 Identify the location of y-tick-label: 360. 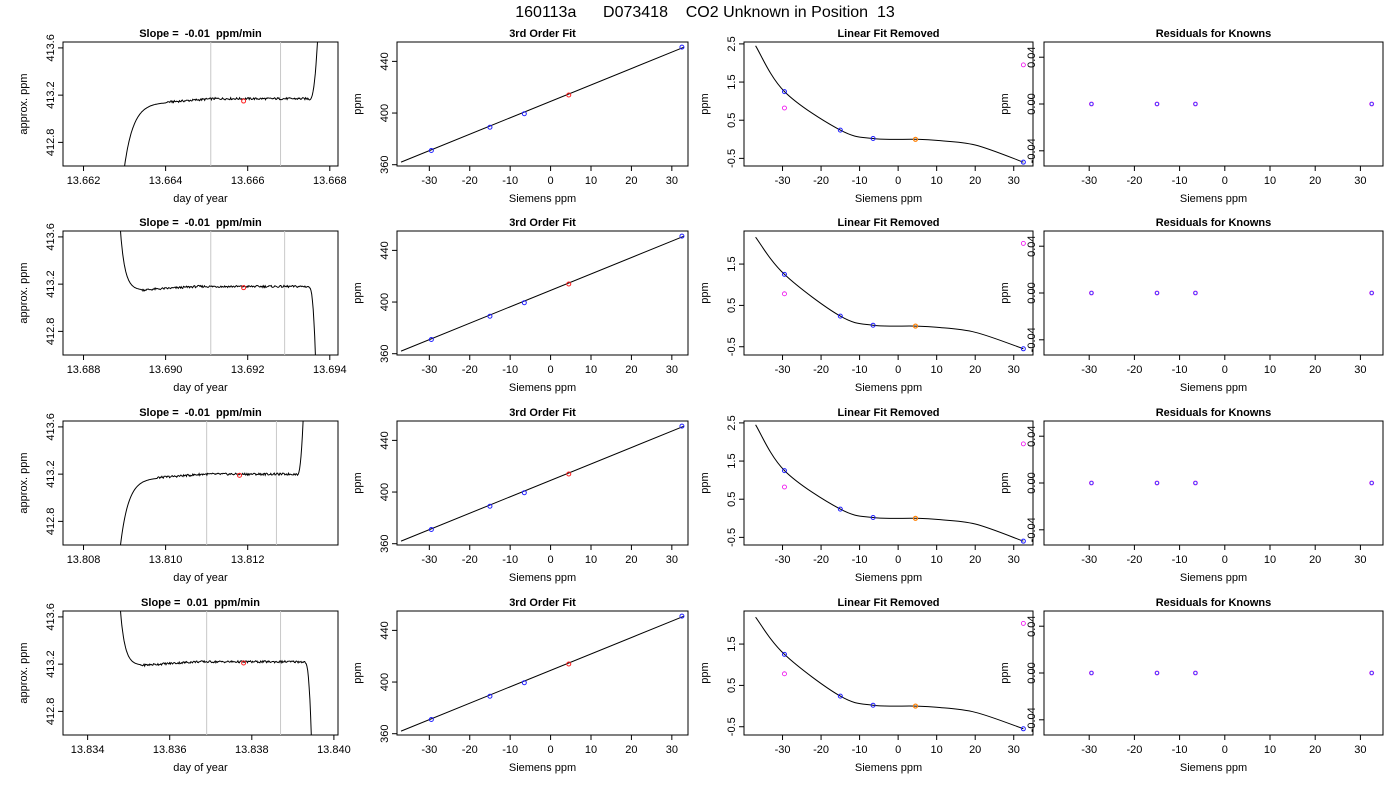
(385, 165).